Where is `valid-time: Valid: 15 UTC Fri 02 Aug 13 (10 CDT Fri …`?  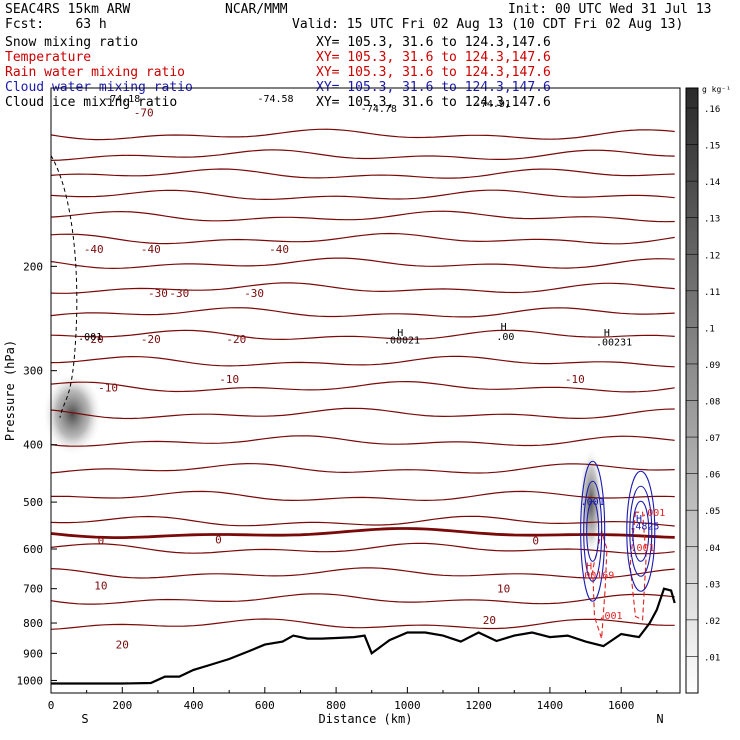
valid-time: Valid: 15 UTC Fri 02 Aug 13 (10 CDT Fri … is located at coordinates (488, 24).